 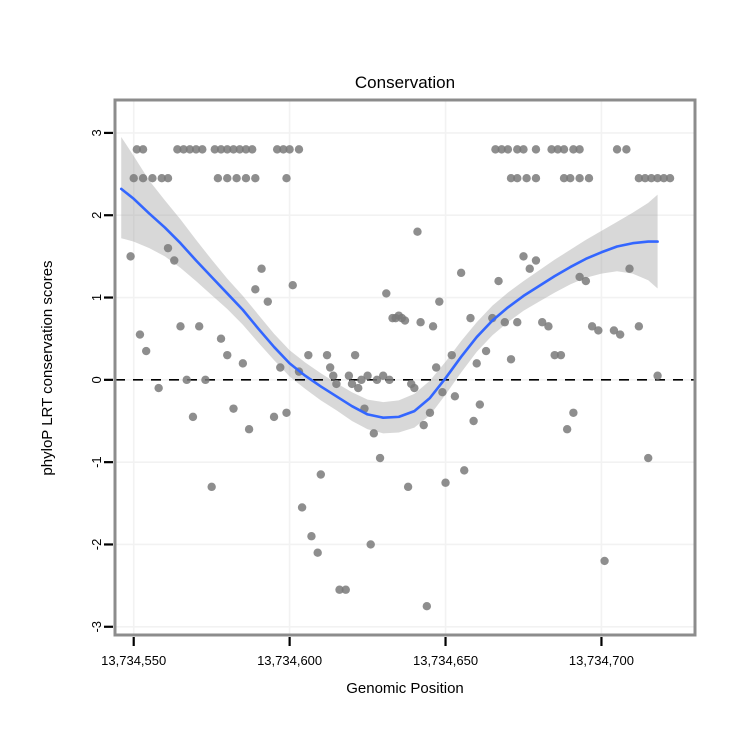 I want to click on chart-title: Conservation, so click(x=405, y=82).